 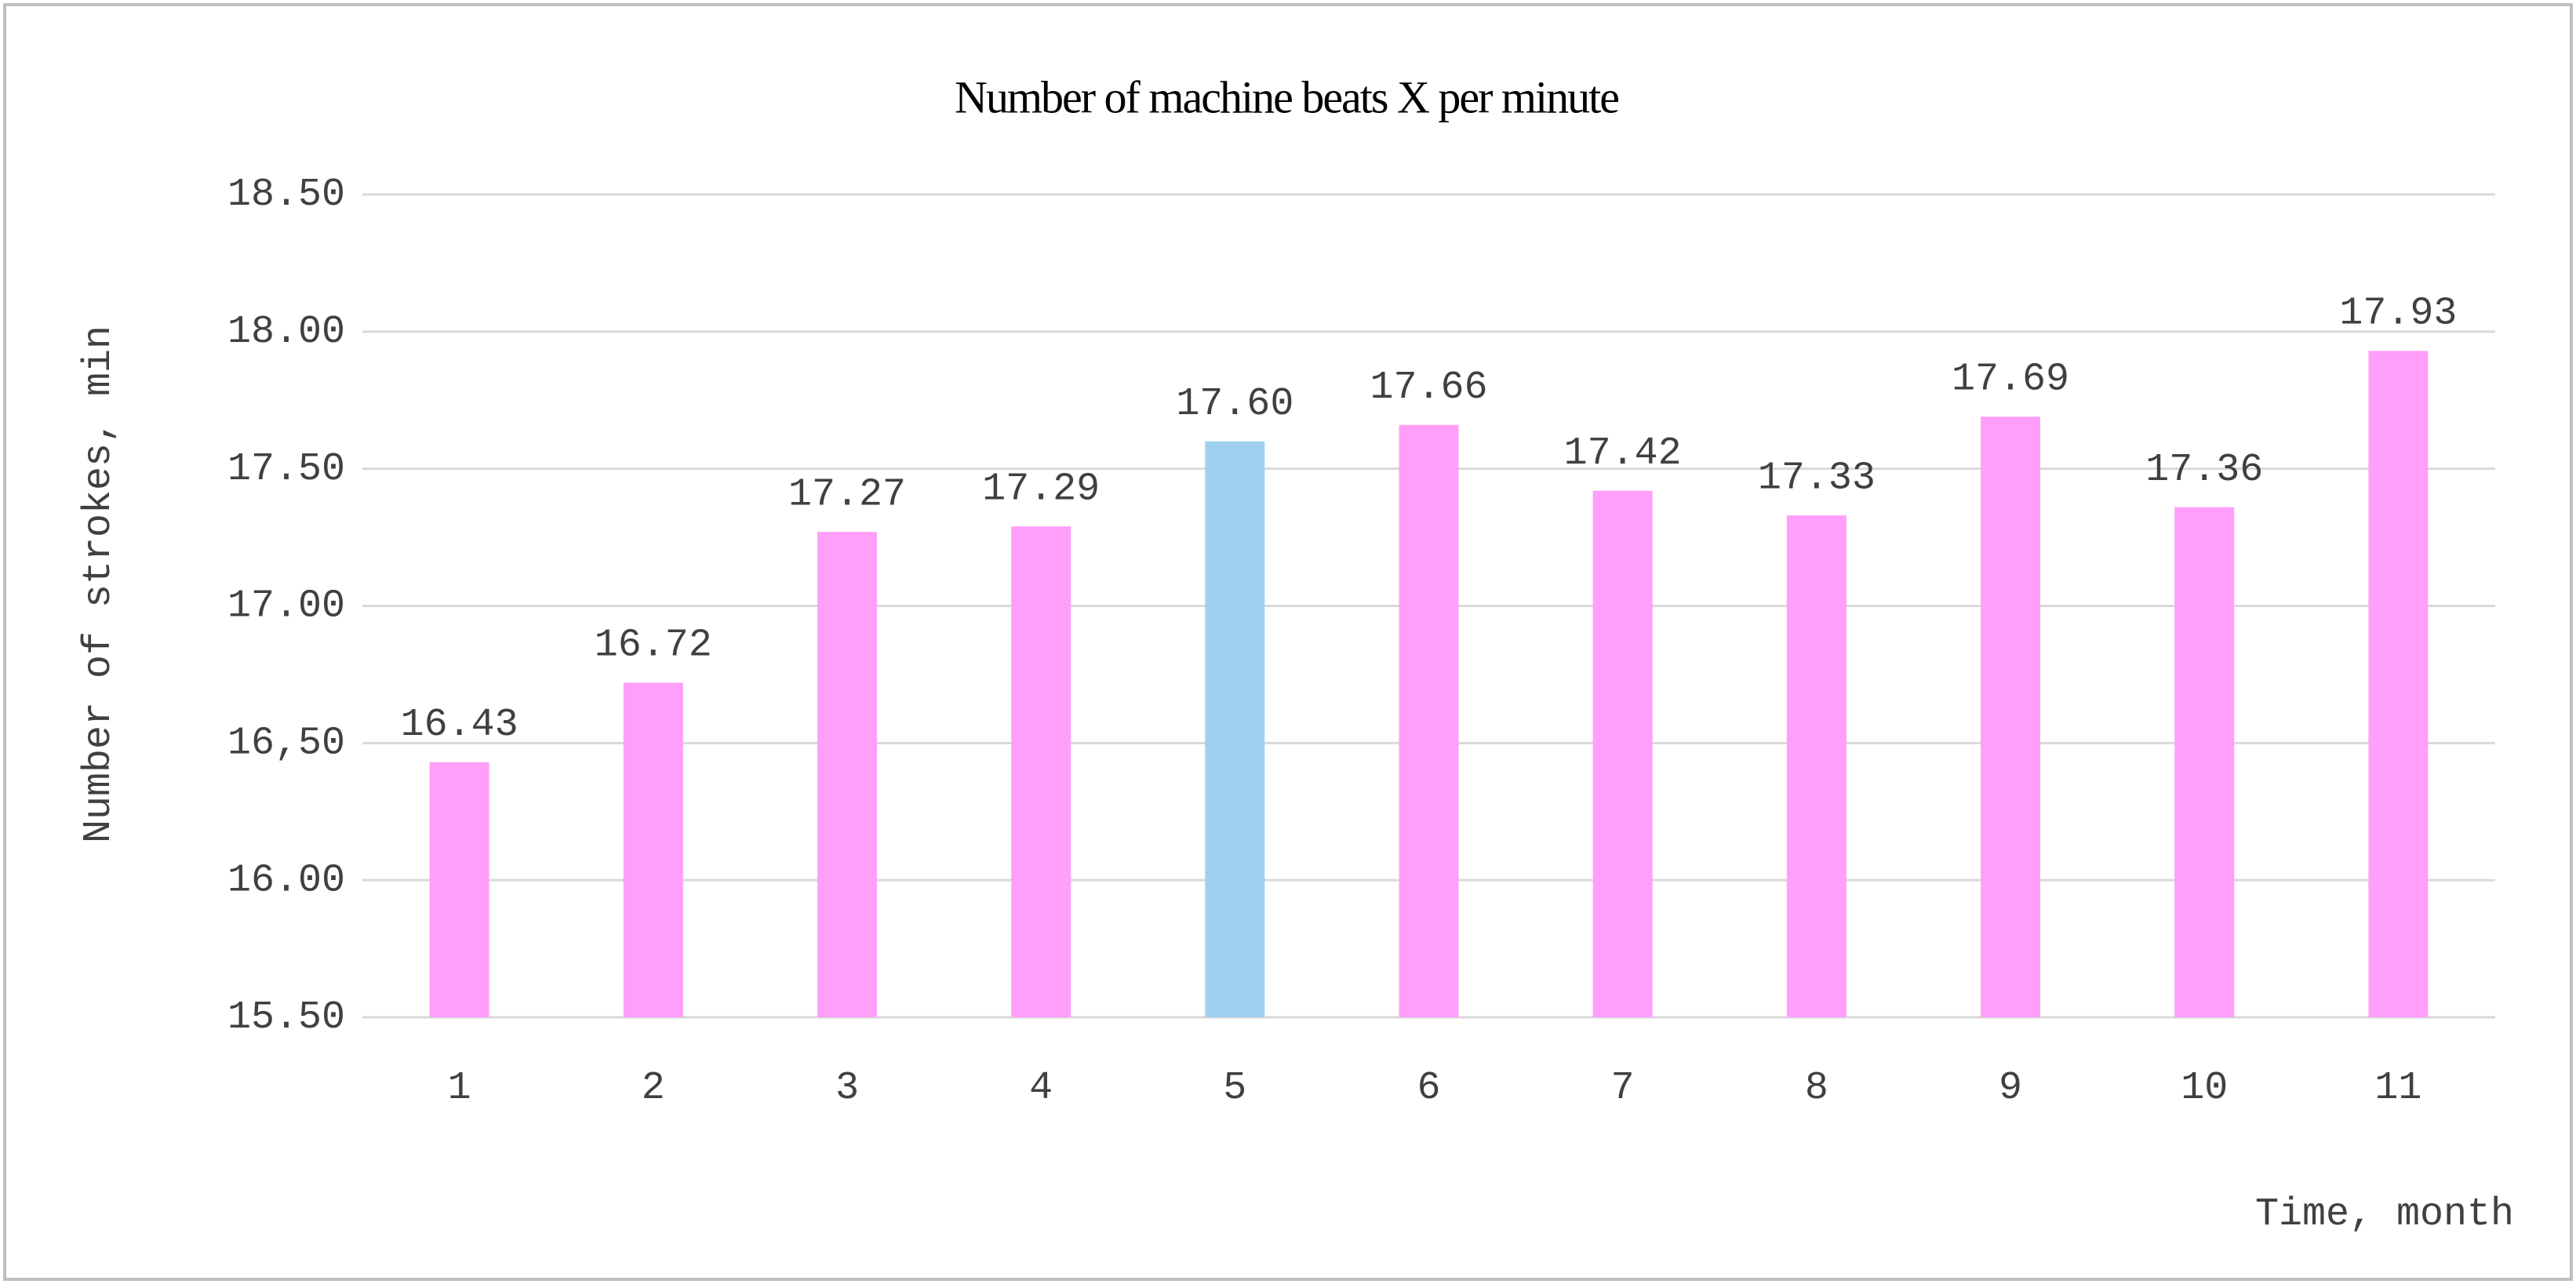 I want to click on chart-title: Number of machine beats X per minute, so click(x=1286, y=96).